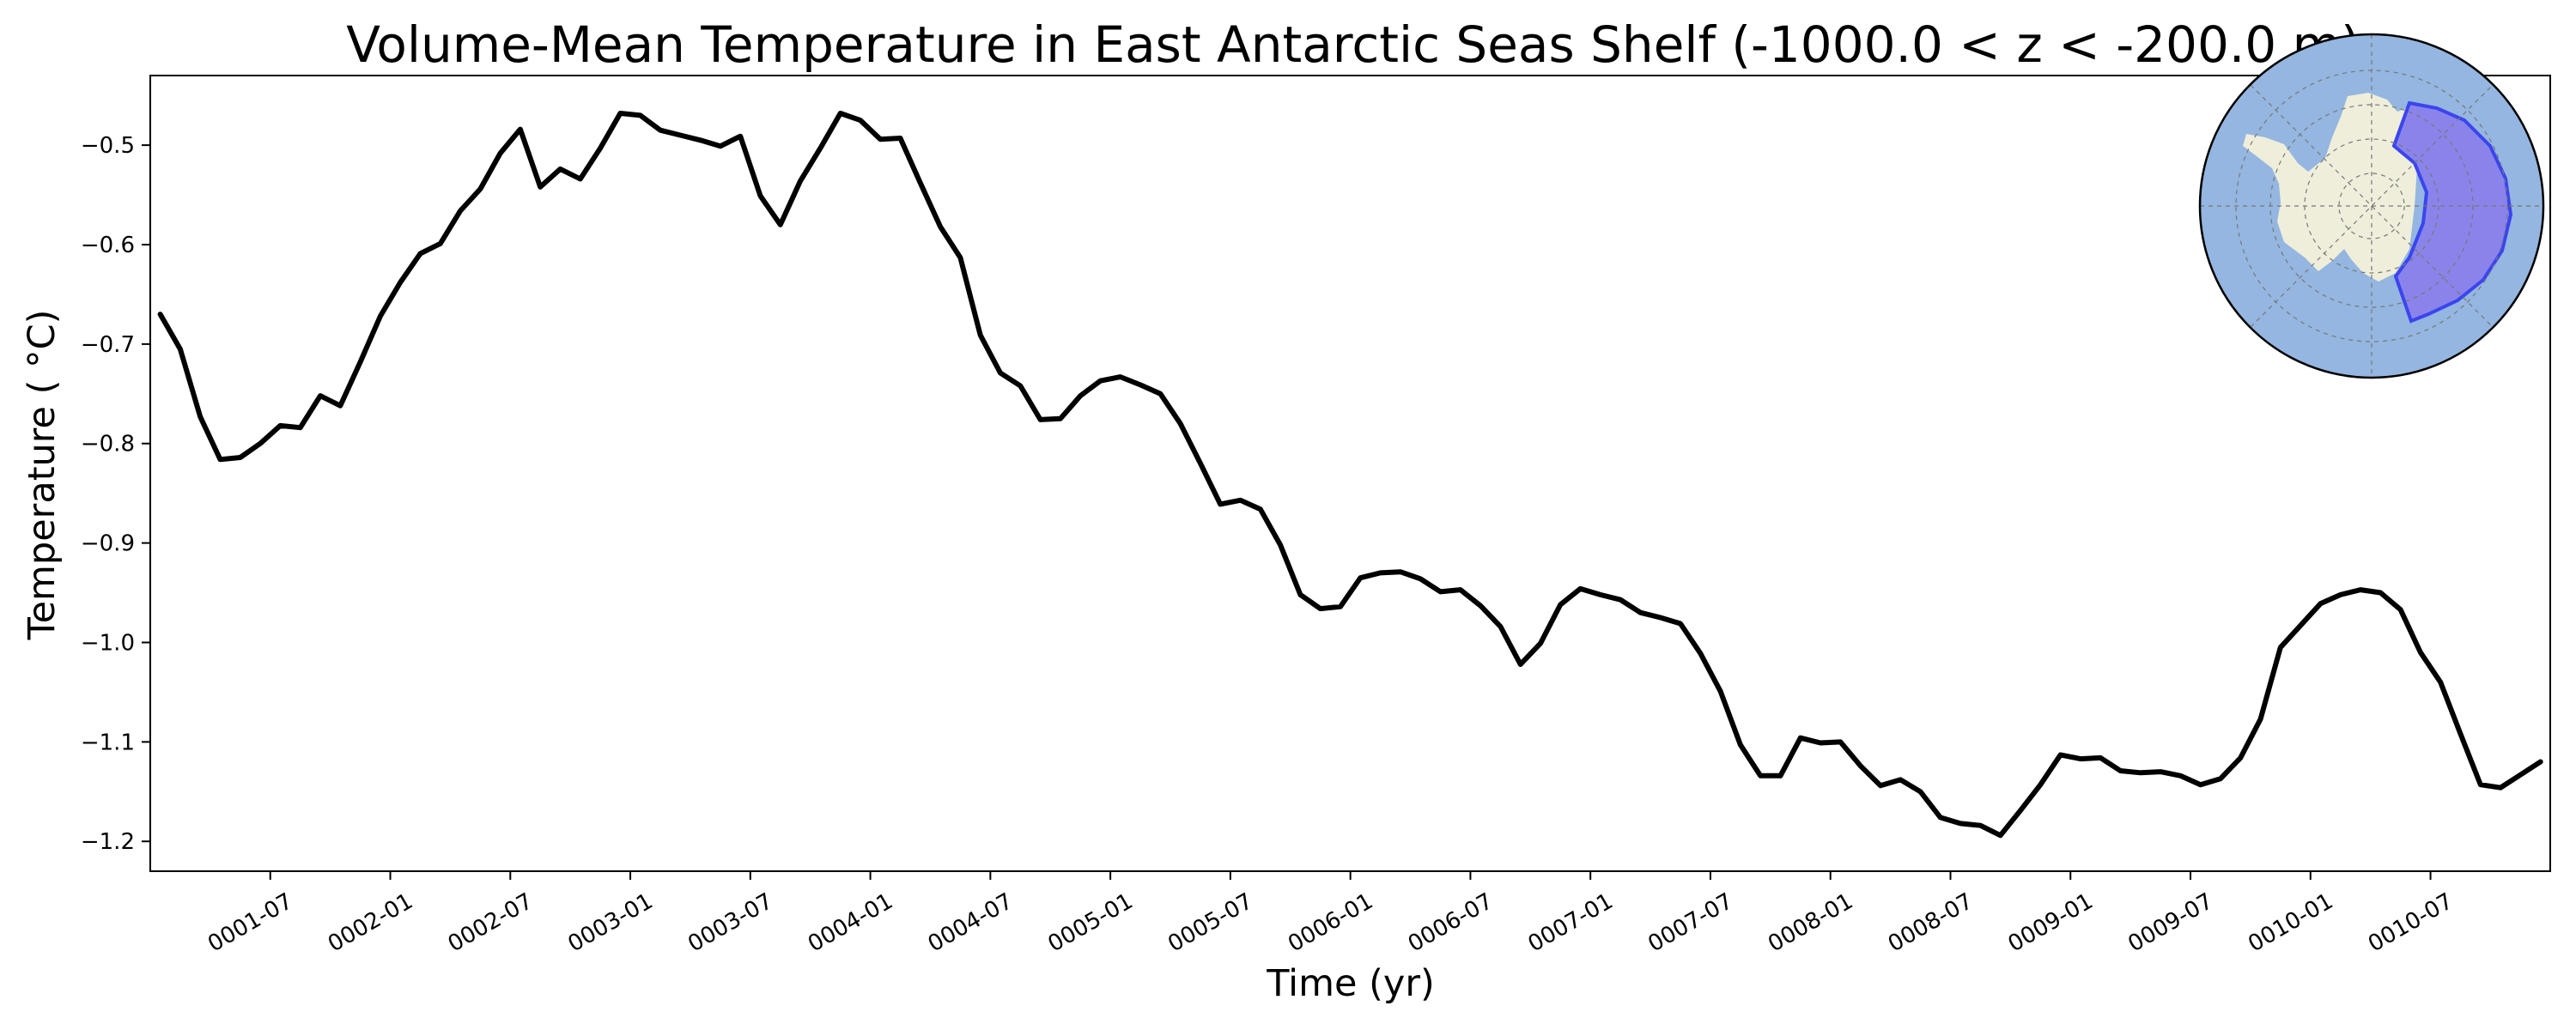 The width and height of the screenshot is (2576, 1030). Describe the element at coordinates (850, 922) in the screenshot. I see `x-tick-label: 0004-01` at that location.